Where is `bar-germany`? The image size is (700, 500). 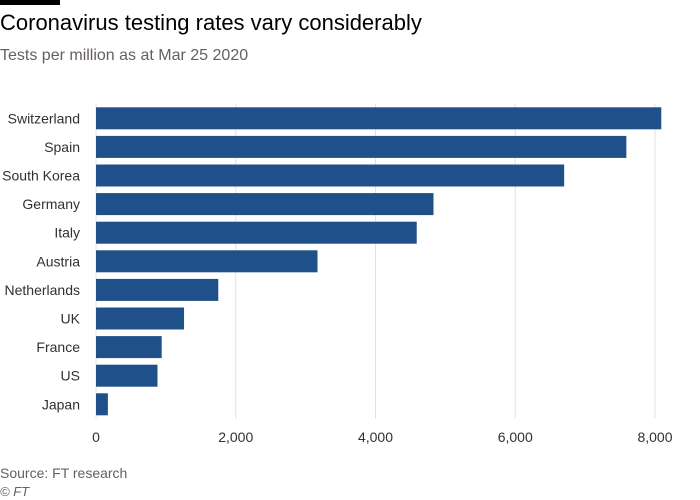
bar-germany is located at coordinates (265, 204).